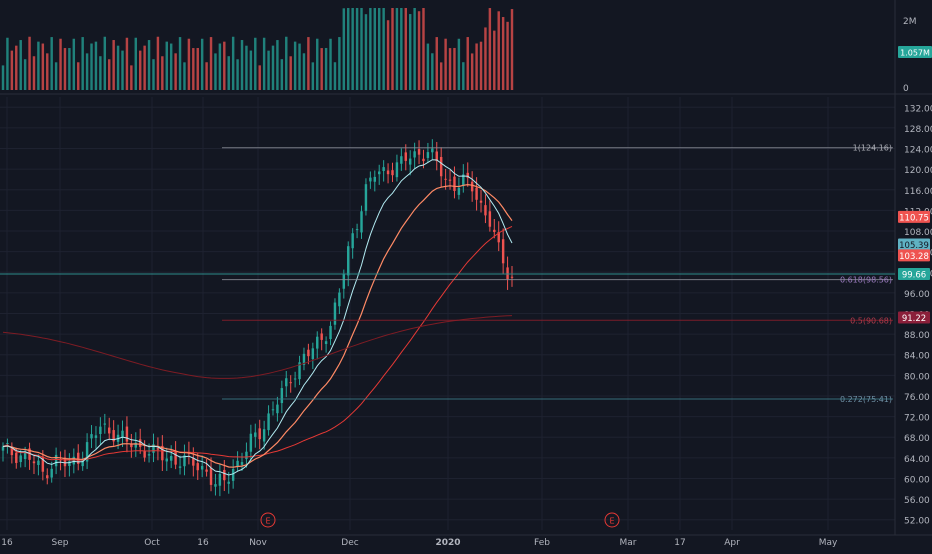 Image resolution: width=932 pixels, height=554 pixels. Describe the element at coordinates (7, 543) in the screenshot. I see `time-tick-label: 16` at that location.